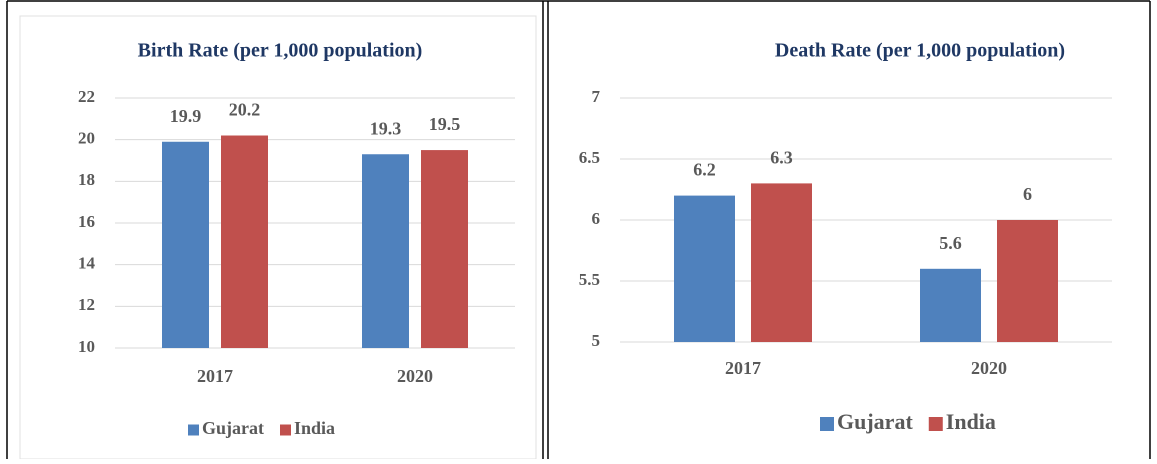 Image resolution: width=1157 pixels, height=464 pixels. I want to click on y-tick-label: 5, so click(596, 340).